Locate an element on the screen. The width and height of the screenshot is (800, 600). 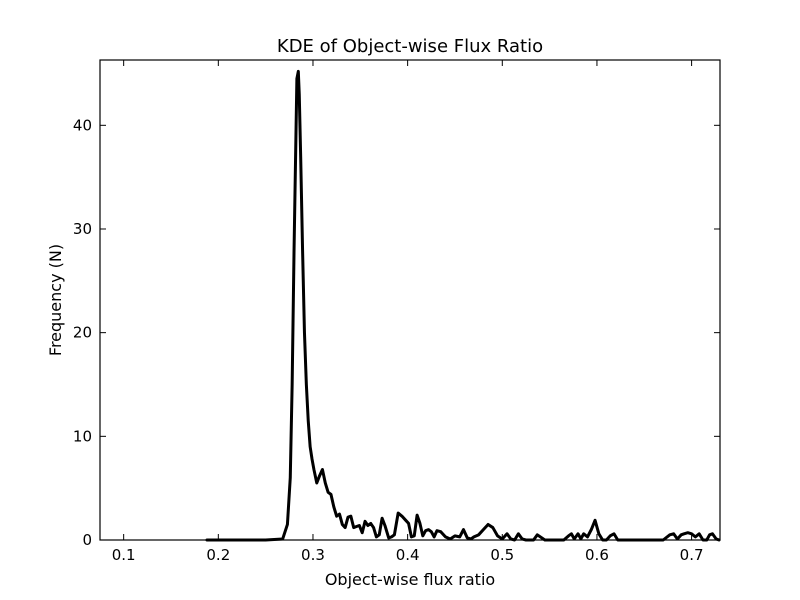
y-axis-label: Frequency (N) is located at coordinates (55, 300).